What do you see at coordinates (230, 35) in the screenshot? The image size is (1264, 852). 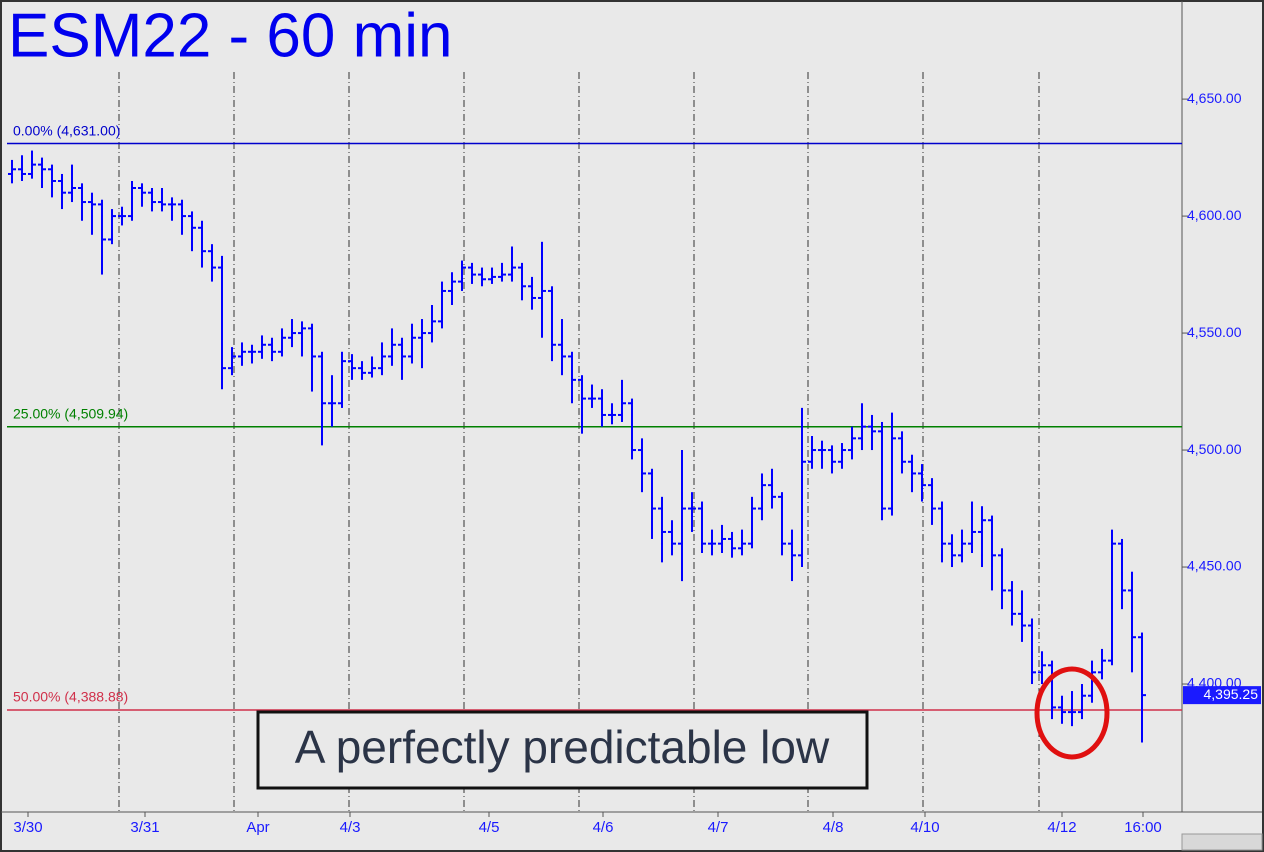 I see `chart-title: ESM22 - 60 min` at bounding box center [230, 35].